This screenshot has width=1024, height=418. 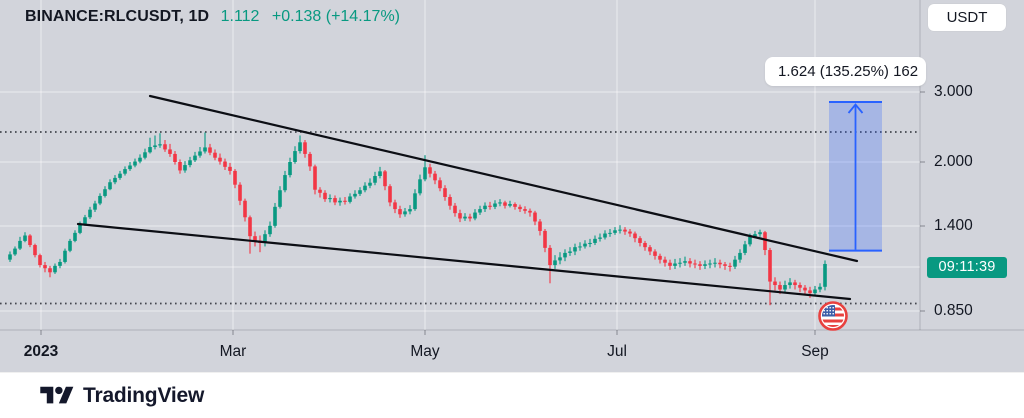 What do you see at coordinates (41, 351) in the screenshot?
I see `time-tick-label: 2023` at bounding box center [41, 351].